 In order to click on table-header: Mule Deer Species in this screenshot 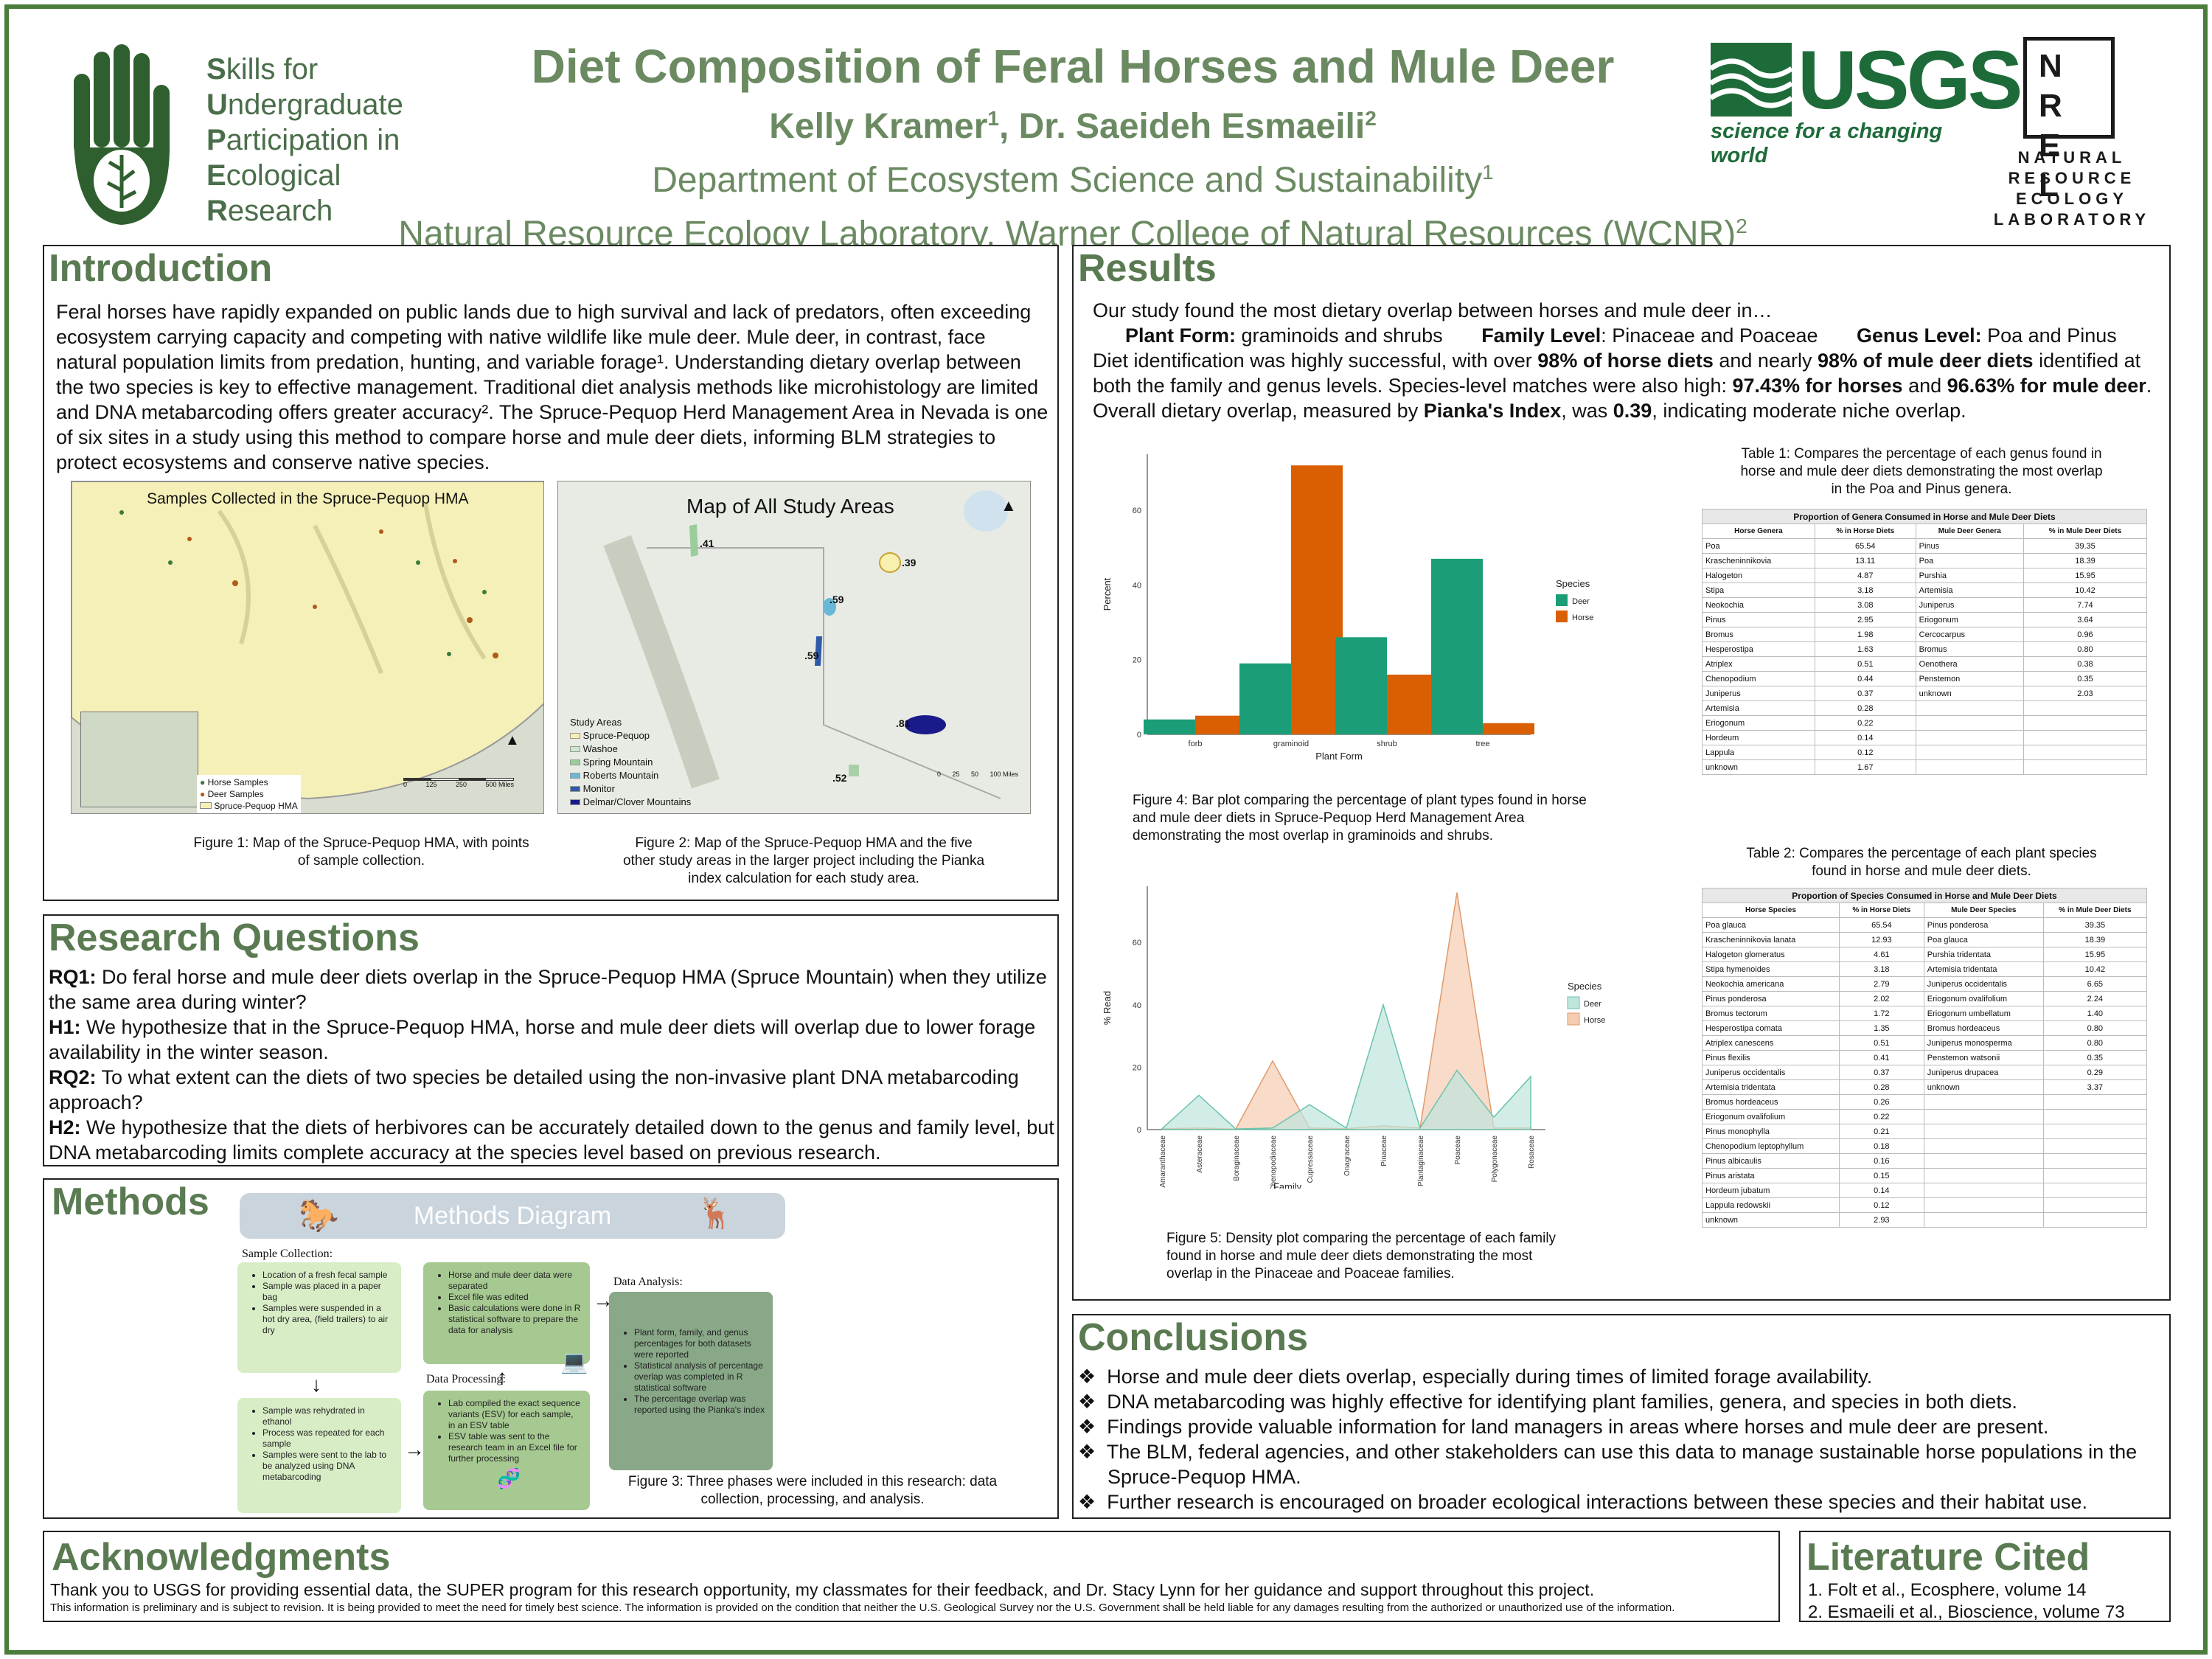, I will do `click(1983, 910)`.